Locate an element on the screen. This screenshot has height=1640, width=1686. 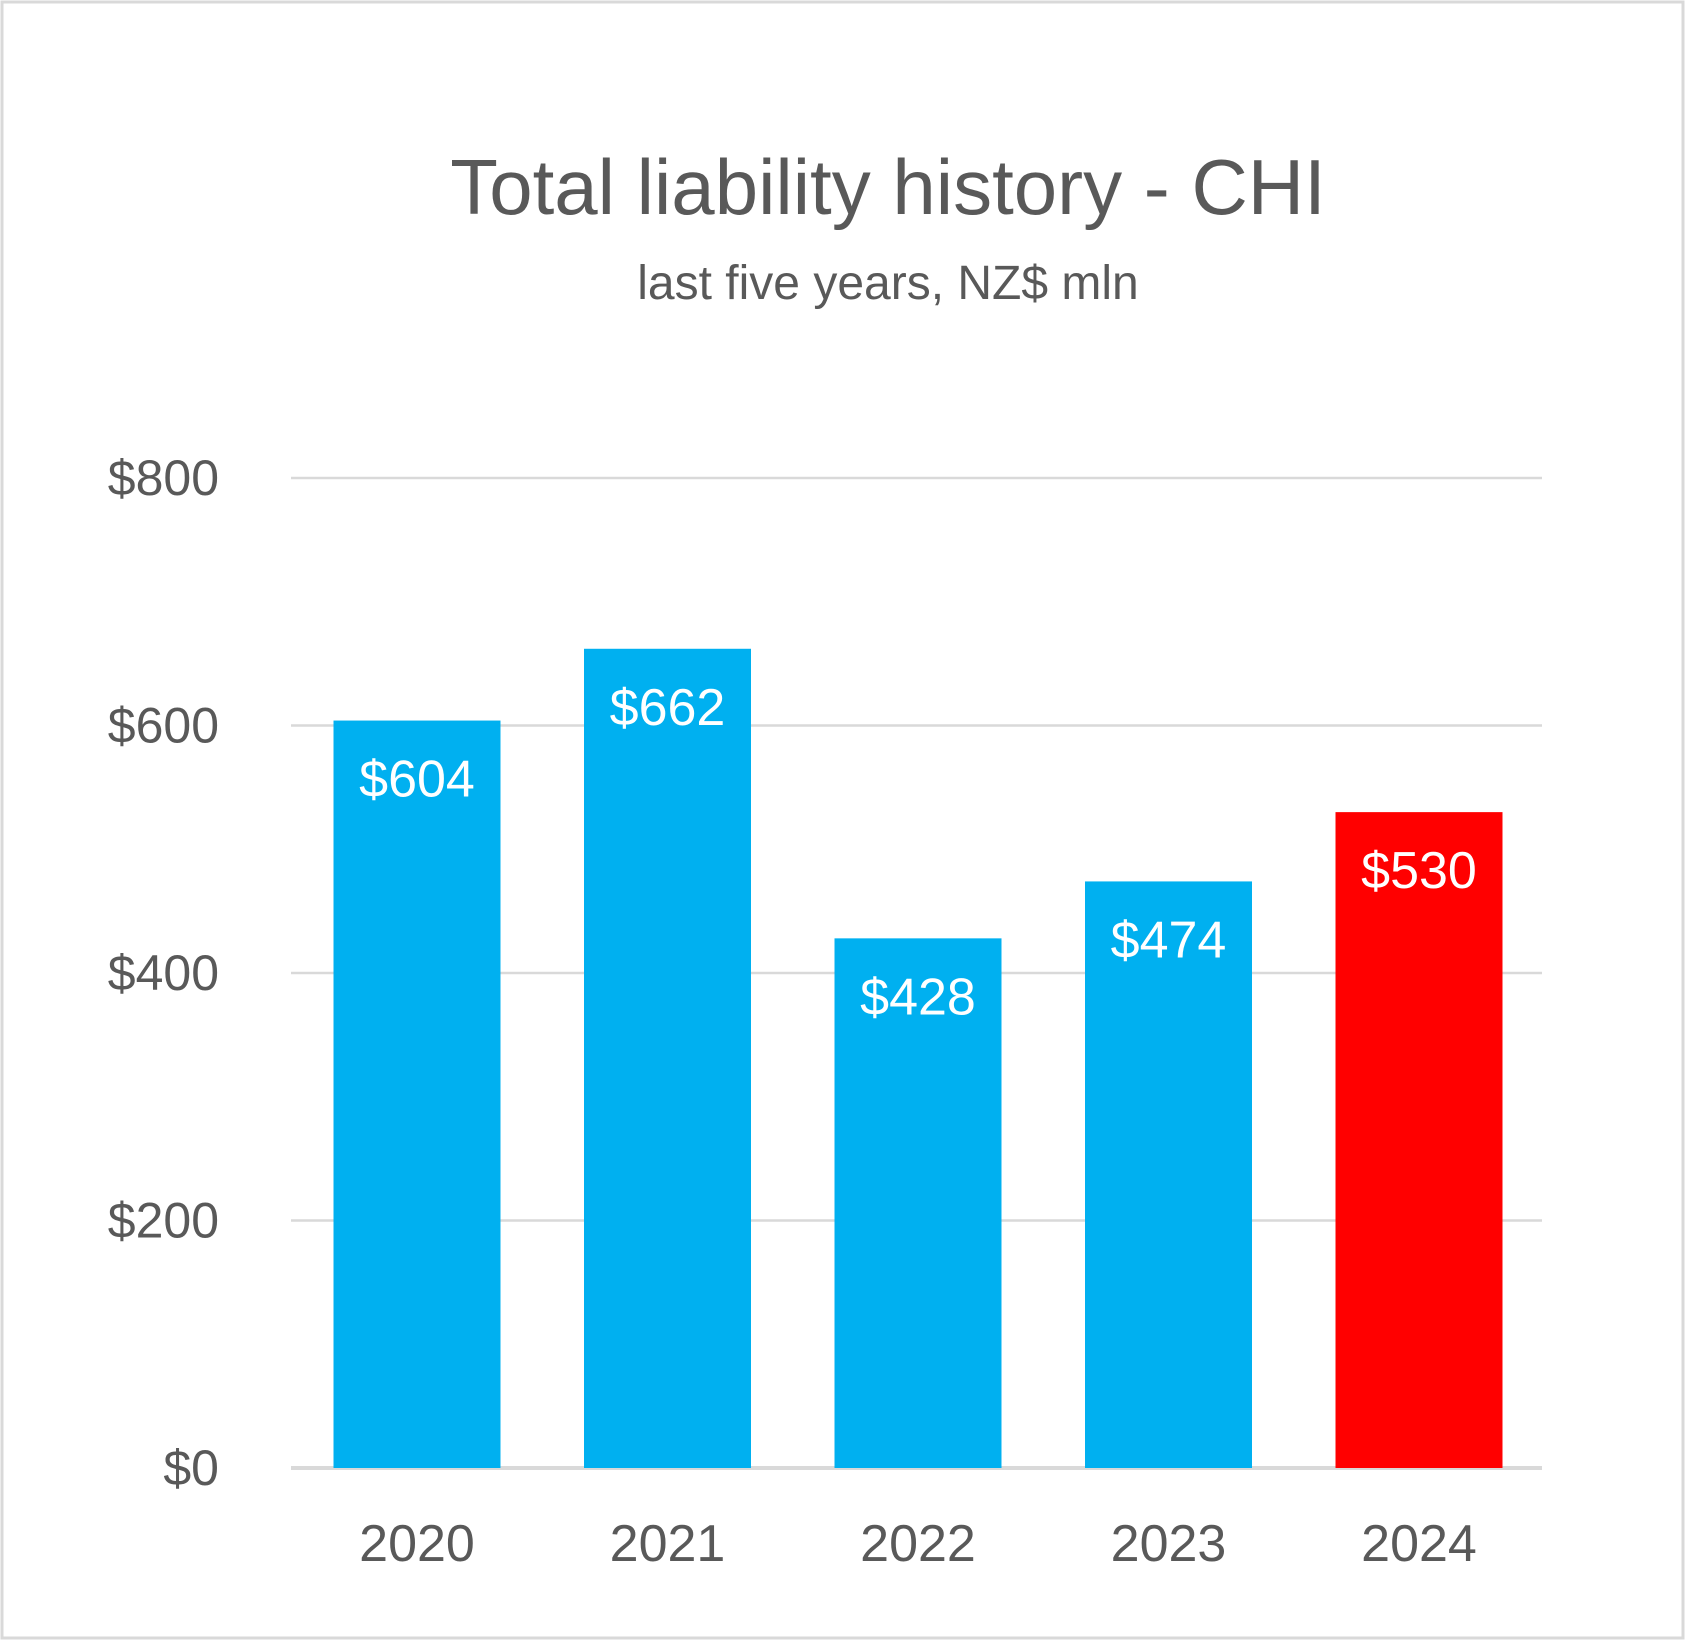
x-axis: 2020 2021 2022 2023 2024 is located at coordinates (918, 1544).